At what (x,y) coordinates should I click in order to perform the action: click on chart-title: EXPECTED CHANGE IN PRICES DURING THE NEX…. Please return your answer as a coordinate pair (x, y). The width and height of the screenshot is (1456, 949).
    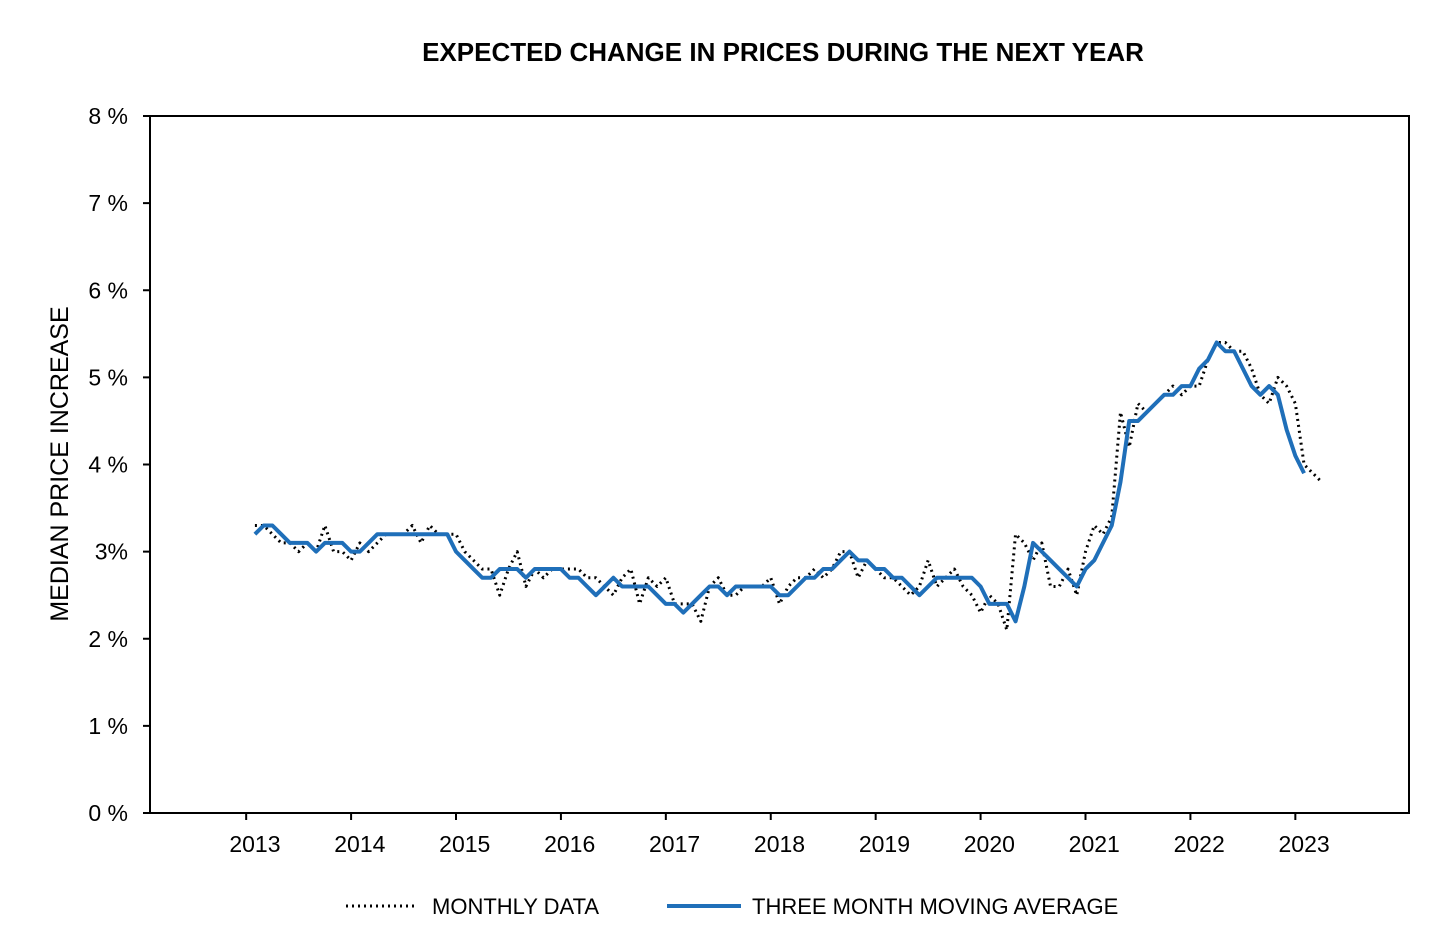
    Looking at the image, I should click on (783, 52).